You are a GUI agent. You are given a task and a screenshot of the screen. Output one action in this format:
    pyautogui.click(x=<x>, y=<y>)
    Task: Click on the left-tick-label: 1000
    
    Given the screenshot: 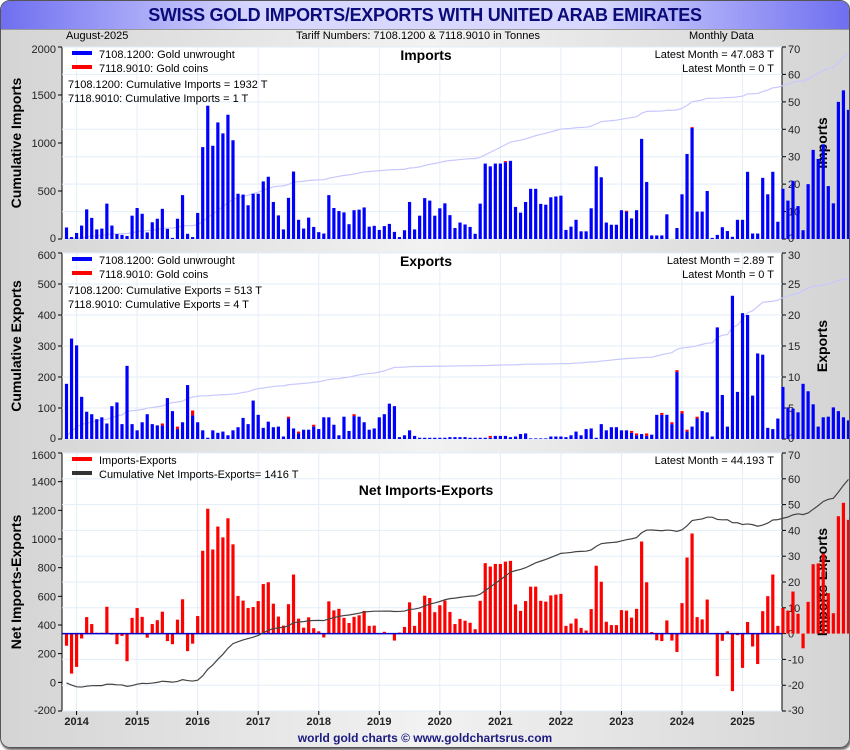 What is the action you would take?
    pyautogui.click(x=44, y=540)
    